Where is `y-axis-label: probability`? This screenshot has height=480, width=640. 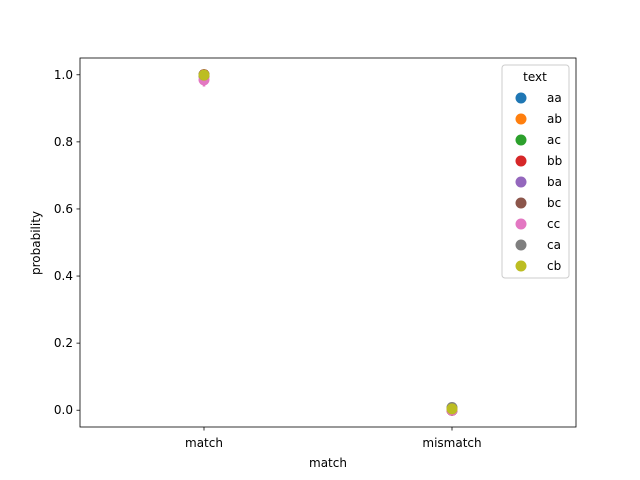
y-axis-label: probability is located at coordinates (36, 243).